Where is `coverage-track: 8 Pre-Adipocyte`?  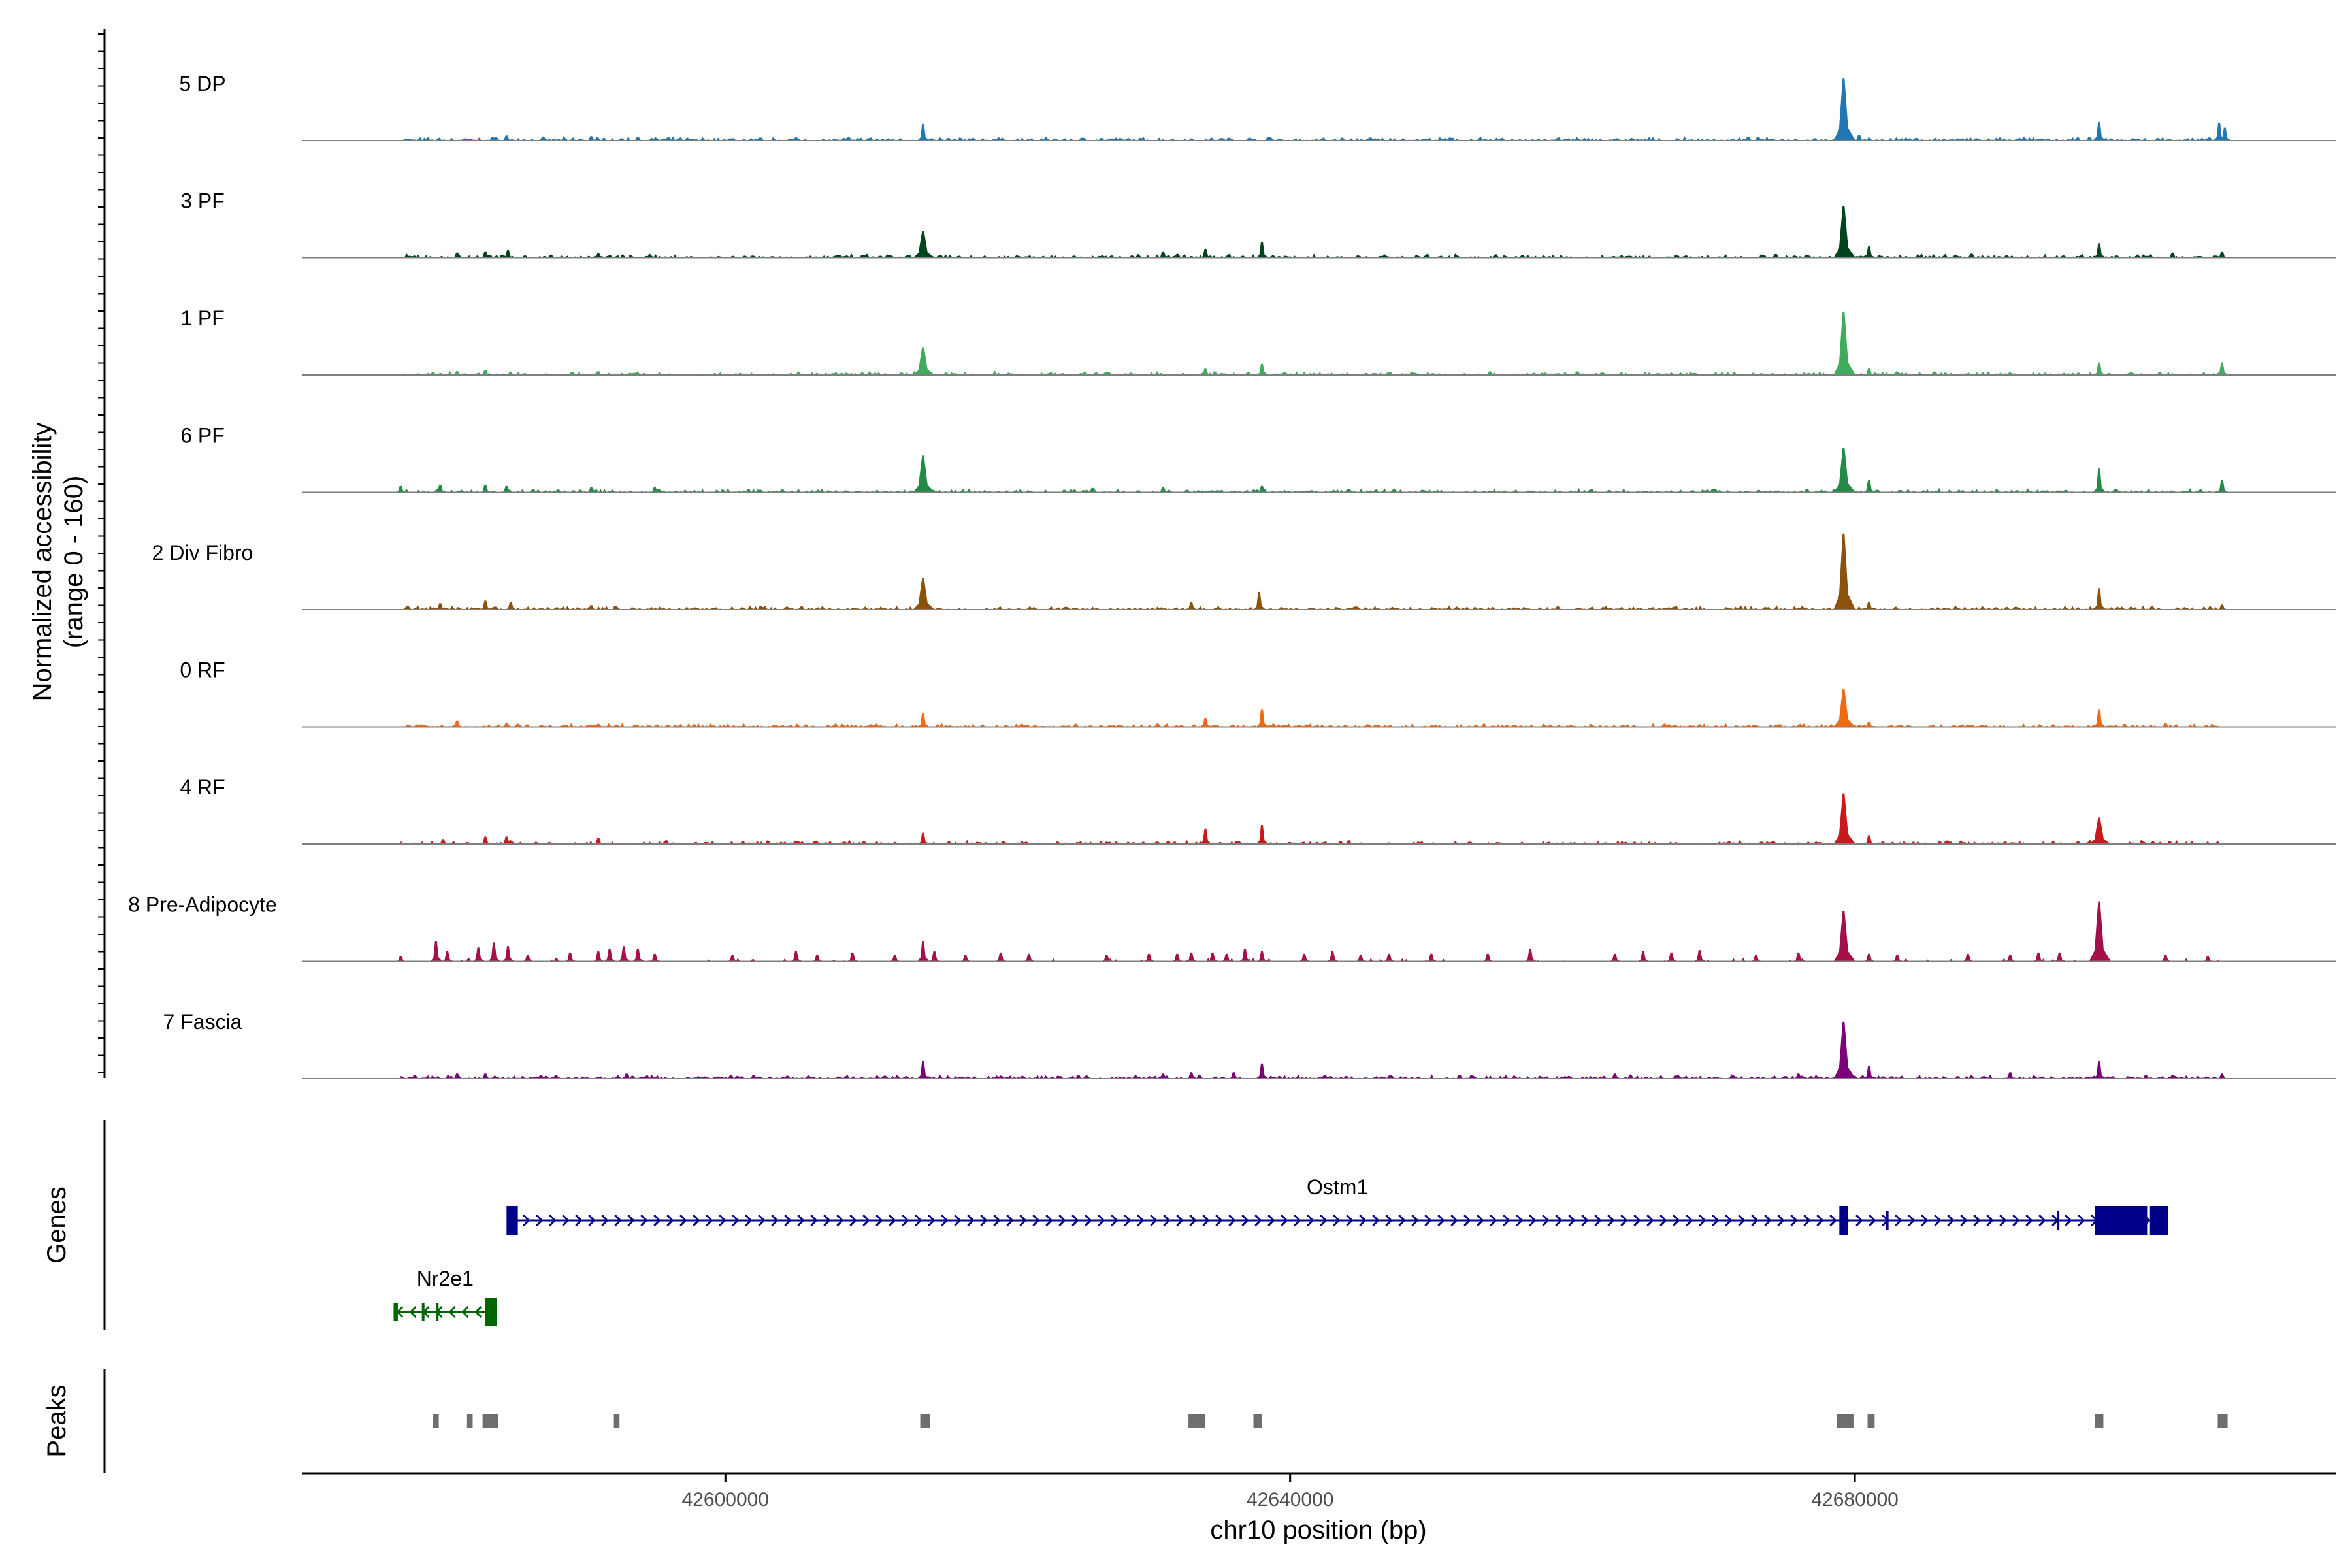 coverage-track: 8 Pre-Adipocyte is located at coordinates (1232, 927).